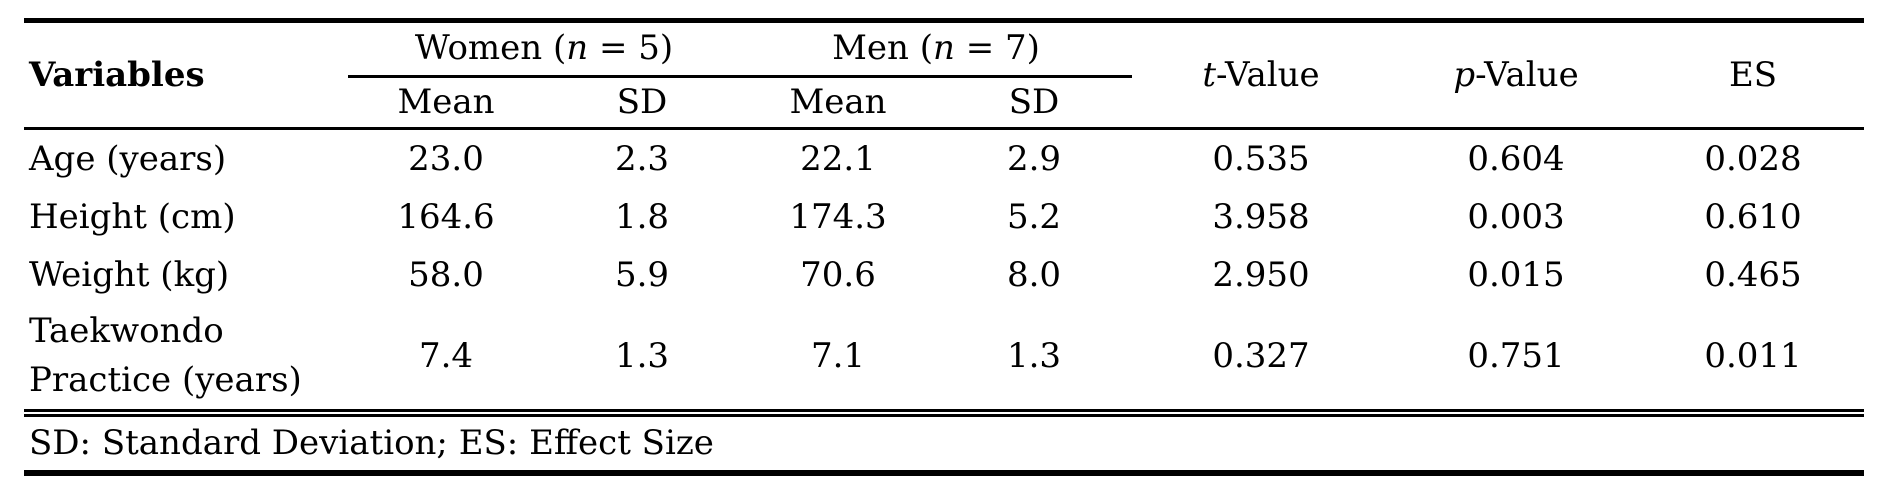 Image resolution: width=1890 pixels, height=500 pixels. Describe the element at coordinates (1753, 158) in the screenshot. I see `table-cell: 0.028` at that location.